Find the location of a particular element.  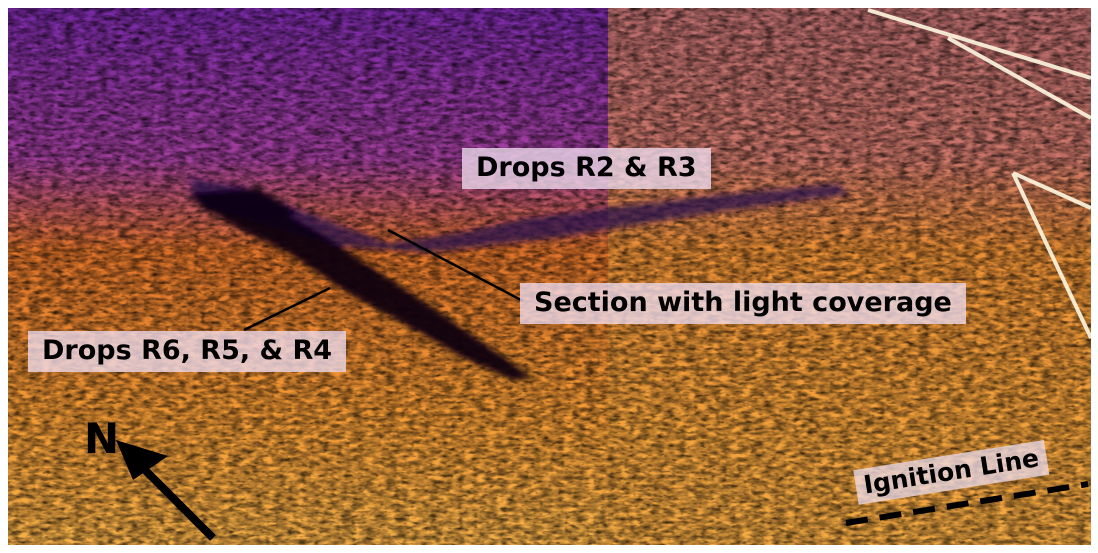

leader-lines is located at coordinates (383, 280).